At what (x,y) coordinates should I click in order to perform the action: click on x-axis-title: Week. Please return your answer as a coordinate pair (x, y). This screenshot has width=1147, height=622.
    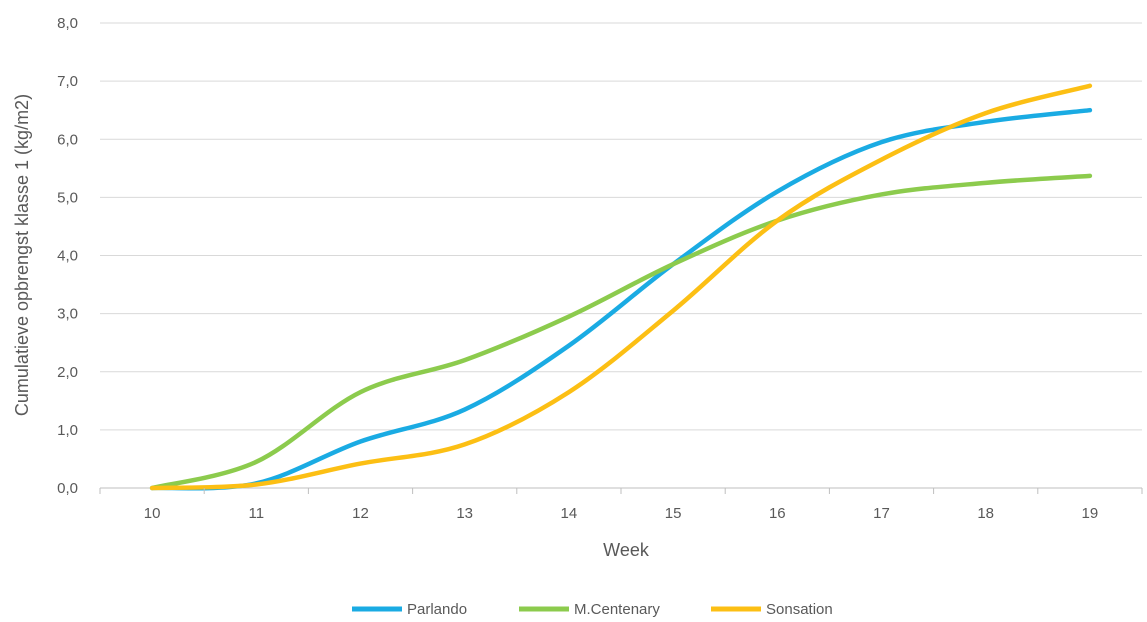
    Looking at the image, I should click on (626, 550).